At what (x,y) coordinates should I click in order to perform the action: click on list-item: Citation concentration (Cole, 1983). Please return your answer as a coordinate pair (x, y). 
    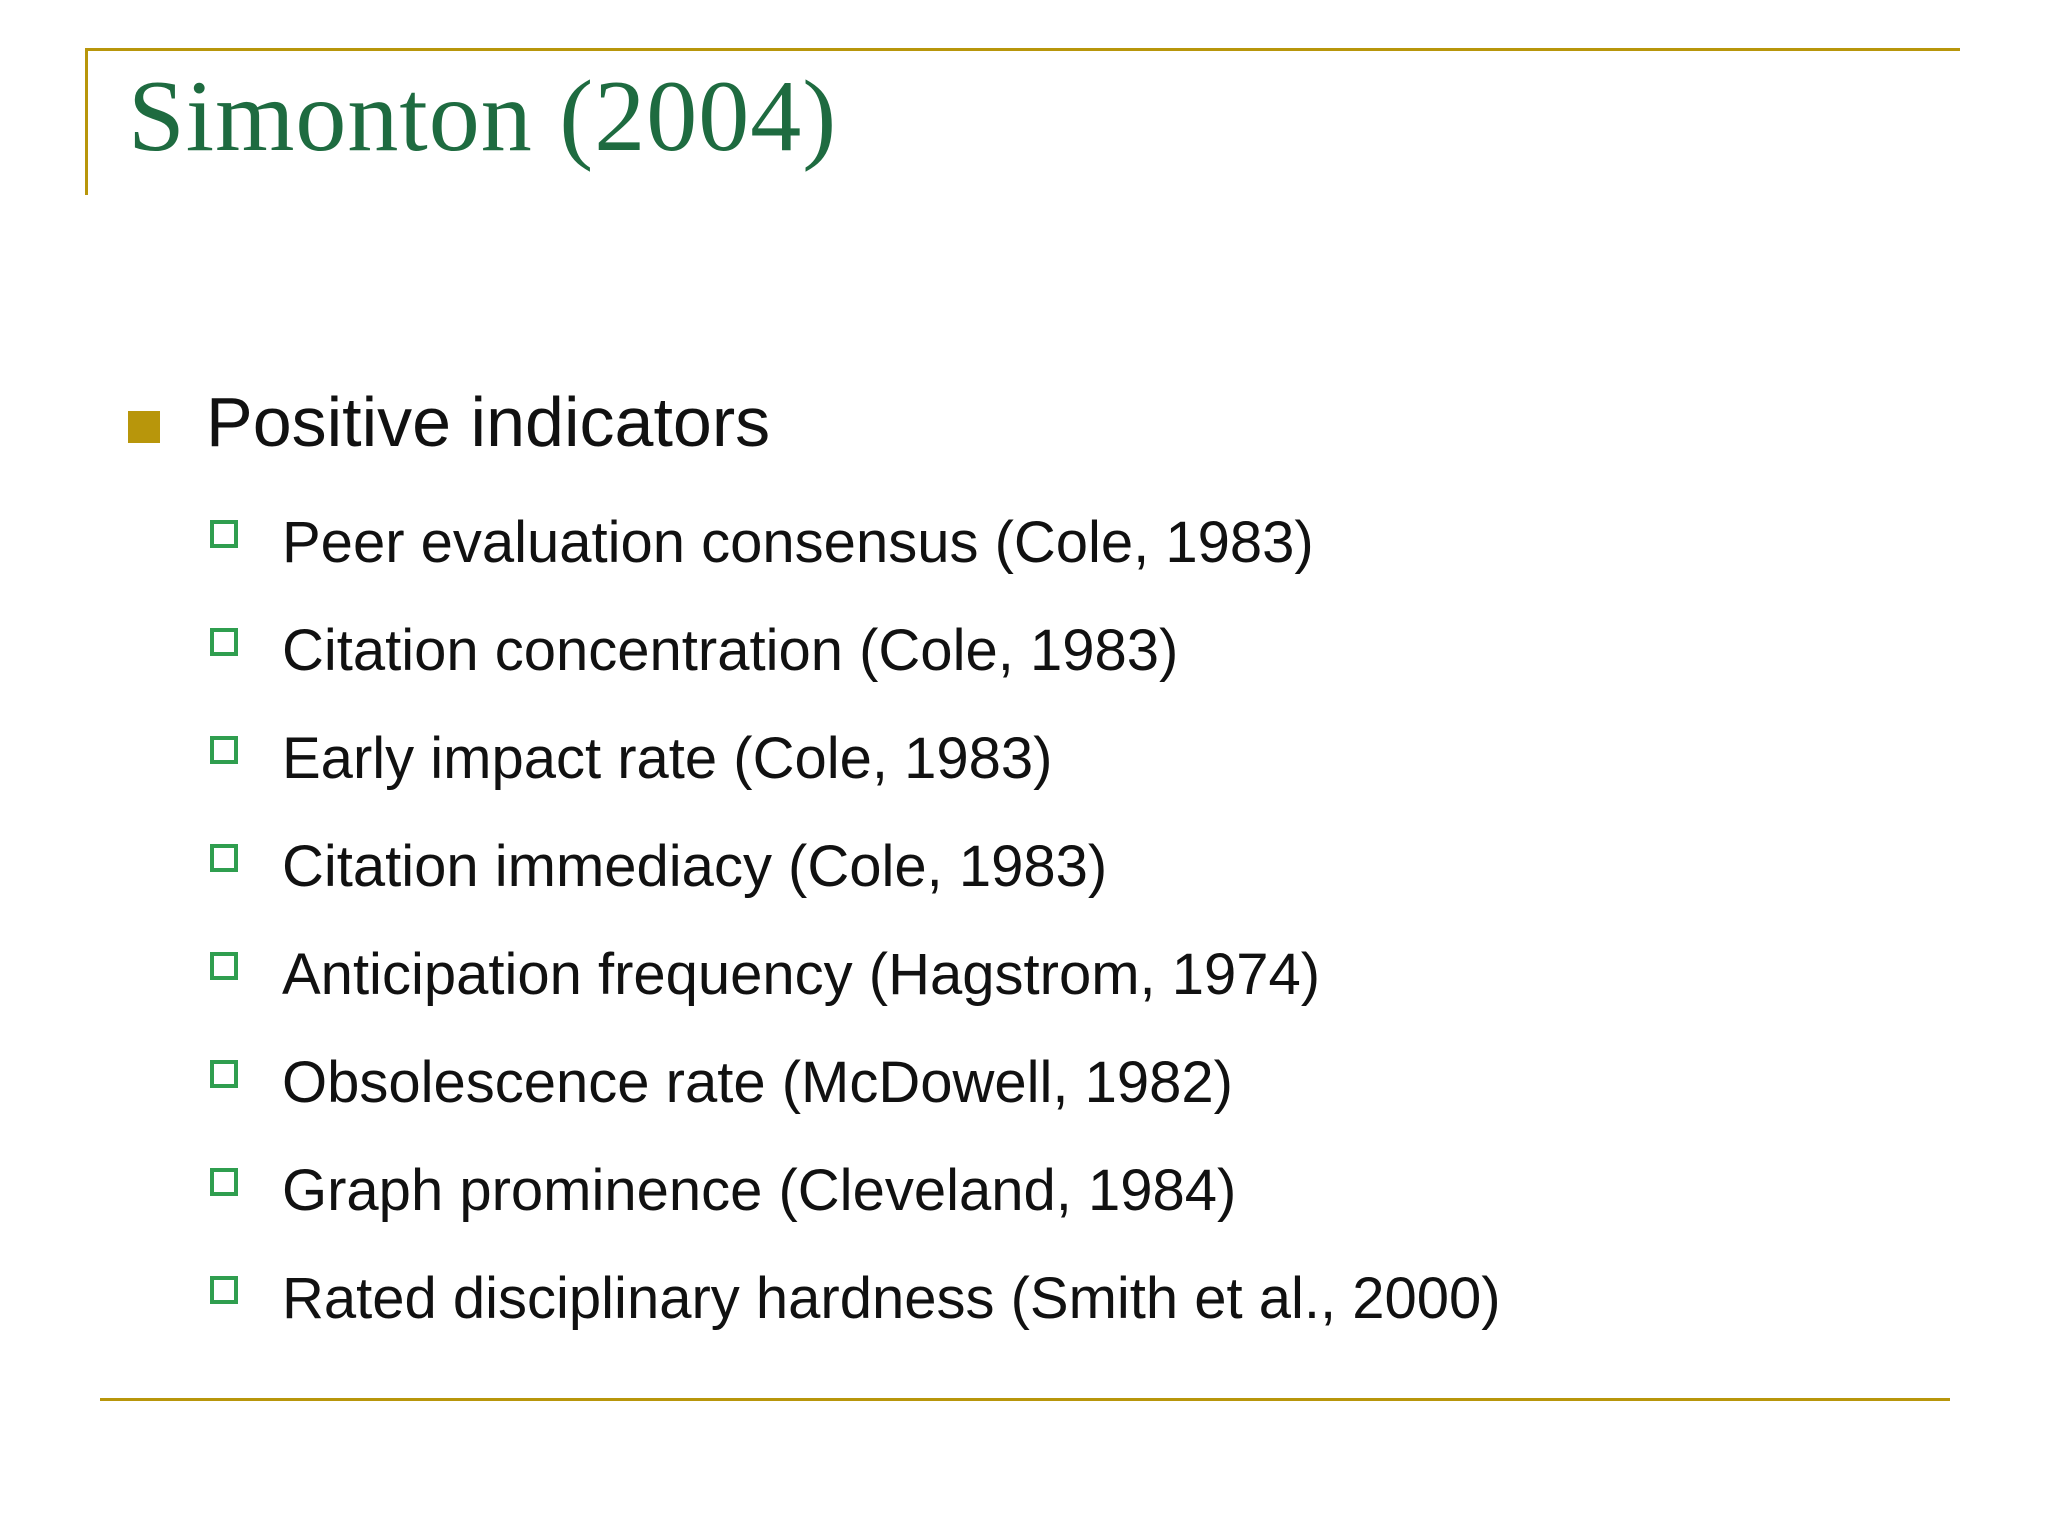
    Looking at the image, I should click on (855, 650).